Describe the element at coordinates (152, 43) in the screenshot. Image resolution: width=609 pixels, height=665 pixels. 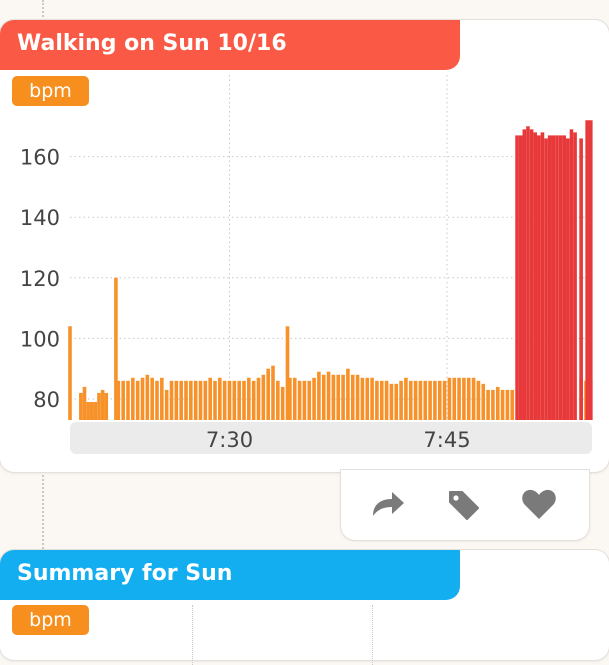
I see `workout-title: Walking on Sun 10/16` at that location.